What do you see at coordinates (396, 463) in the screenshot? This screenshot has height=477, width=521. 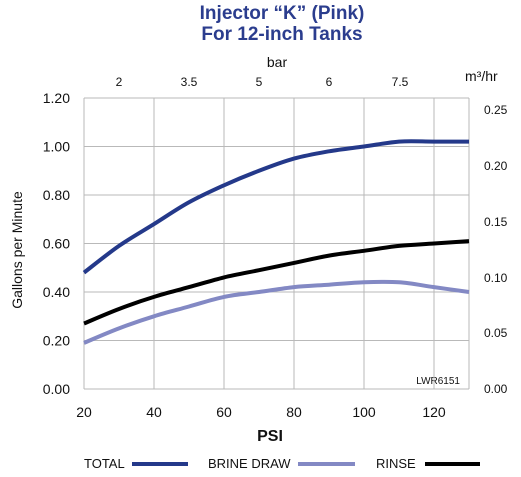 I see `legend-label: RINSE` at bounding box center [396, 463].